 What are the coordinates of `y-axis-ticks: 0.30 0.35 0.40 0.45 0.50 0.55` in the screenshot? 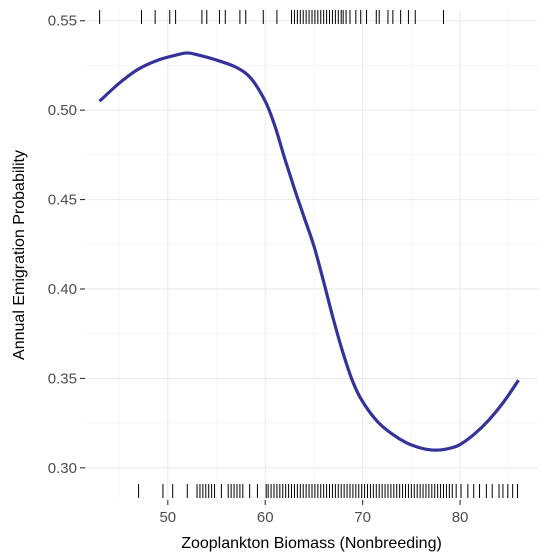 It's located at (66, 245).